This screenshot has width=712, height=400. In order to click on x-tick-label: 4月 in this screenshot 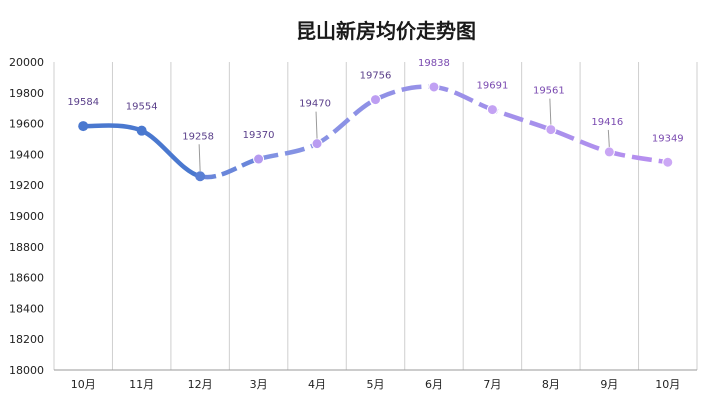, I will do `click(317, 384)`.